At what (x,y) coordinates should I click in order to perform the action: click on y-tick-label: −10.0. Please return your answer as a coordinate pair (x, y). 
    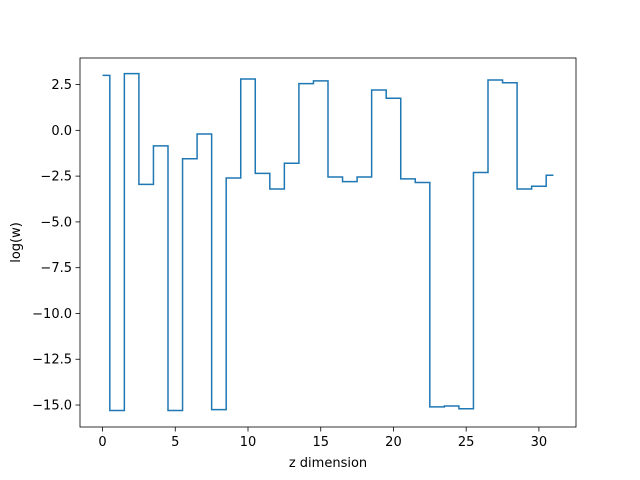
    Looking at the image, I should click on (52, 314).